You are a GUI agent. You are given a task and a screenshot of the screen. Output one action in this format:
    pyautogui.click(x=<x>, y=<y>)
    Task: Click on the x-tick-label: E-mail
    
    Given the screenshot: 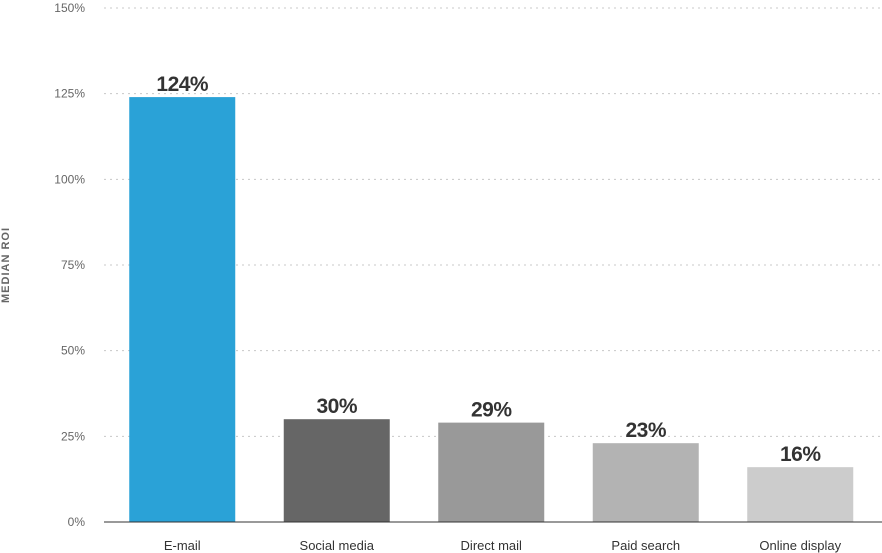 What is the action you would take?
    pyautogui.click(x=182, y=545)
    